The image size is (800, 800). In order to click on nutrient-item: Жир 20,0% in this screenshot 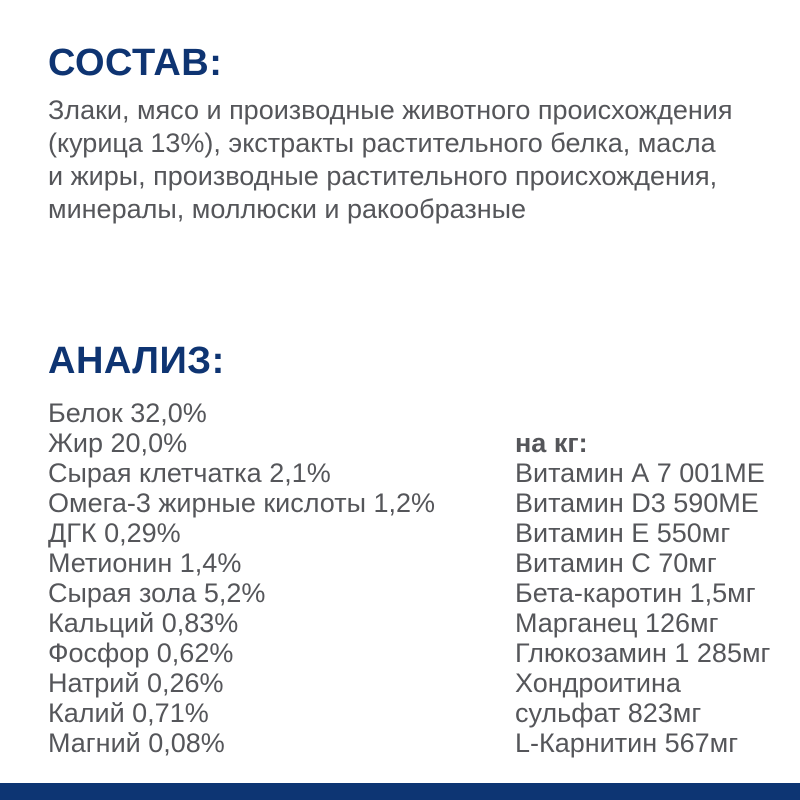, I will do `click(118, 443)`.